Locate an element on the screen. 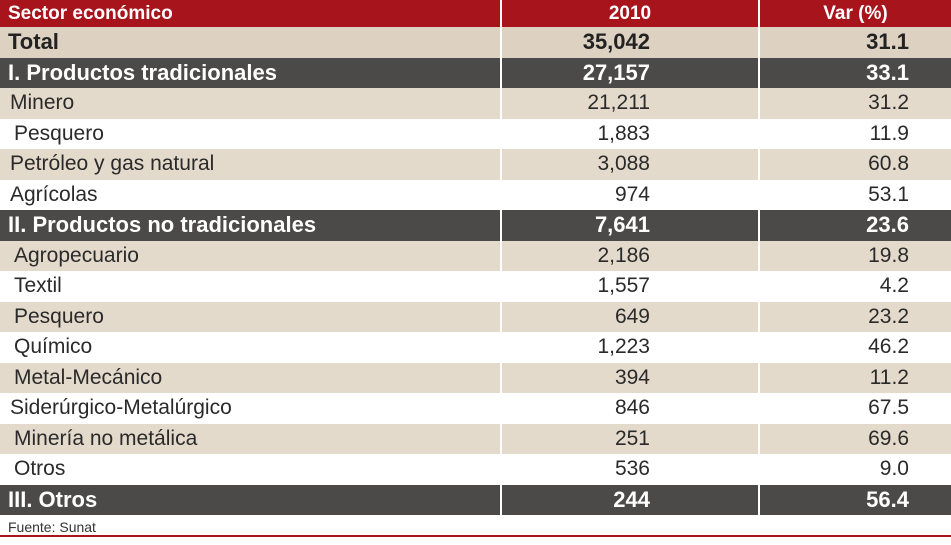  table-row-section: III. Otros 244 56.4 is located at coordinates (475, 499).